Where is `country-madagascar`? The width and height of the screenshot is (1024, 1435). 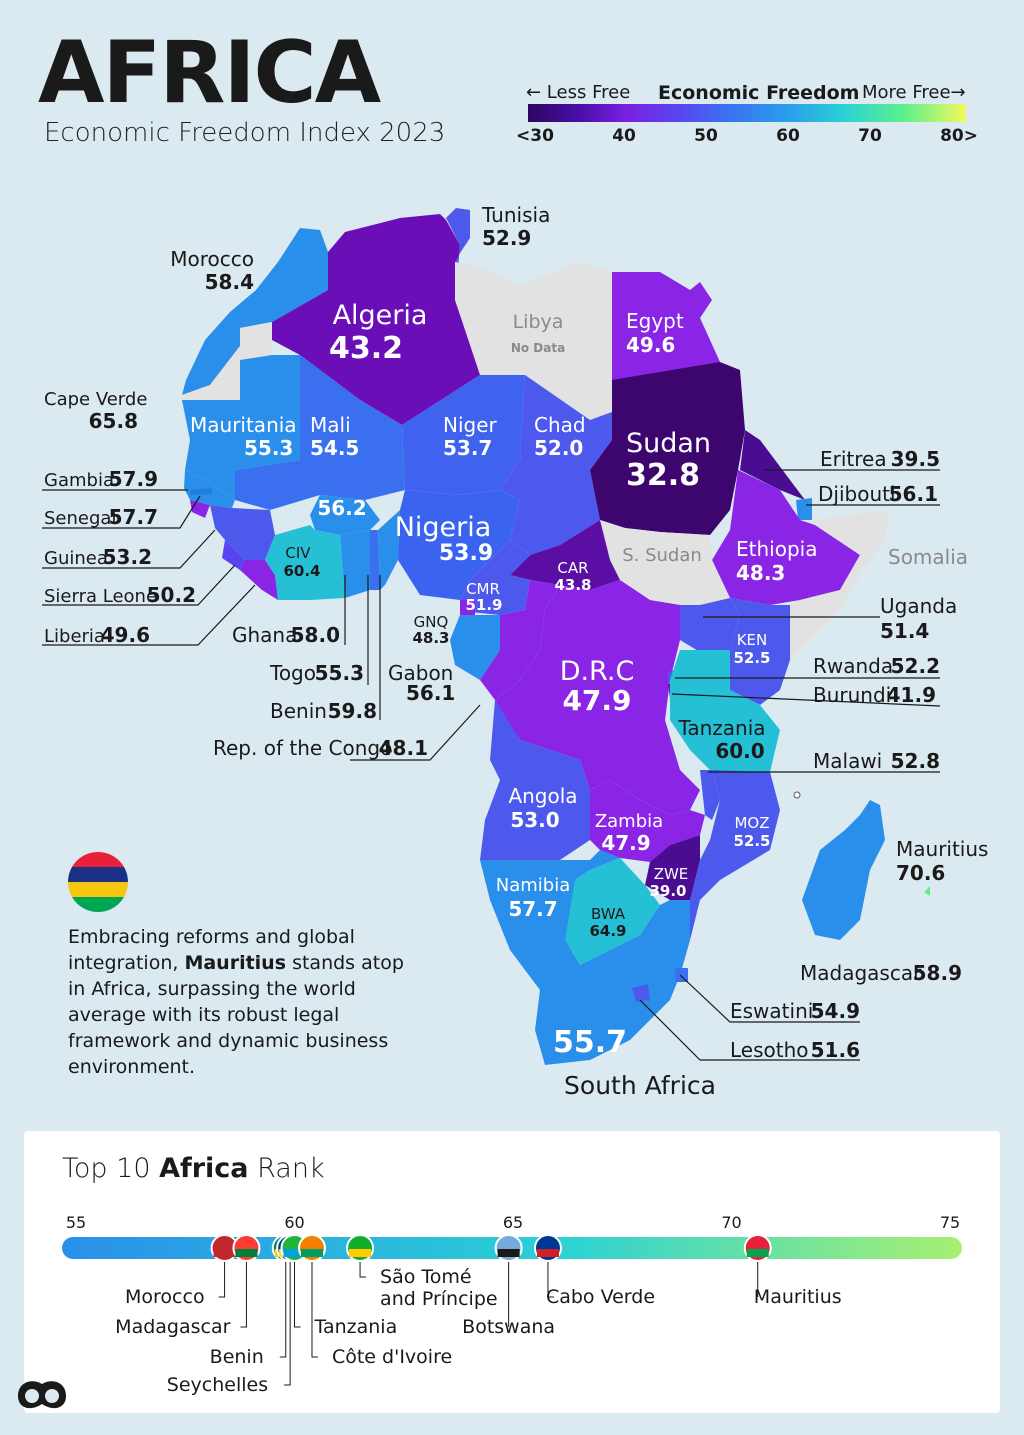 country-madagascar is located at coordinates (843, 870).